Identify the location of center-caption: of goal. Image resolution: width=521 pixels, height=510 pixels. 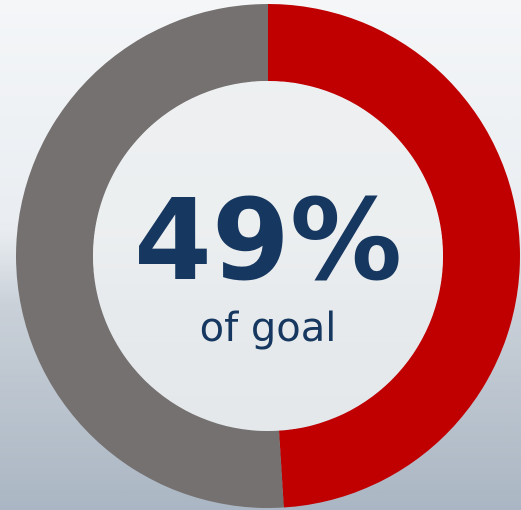
(268, 328).